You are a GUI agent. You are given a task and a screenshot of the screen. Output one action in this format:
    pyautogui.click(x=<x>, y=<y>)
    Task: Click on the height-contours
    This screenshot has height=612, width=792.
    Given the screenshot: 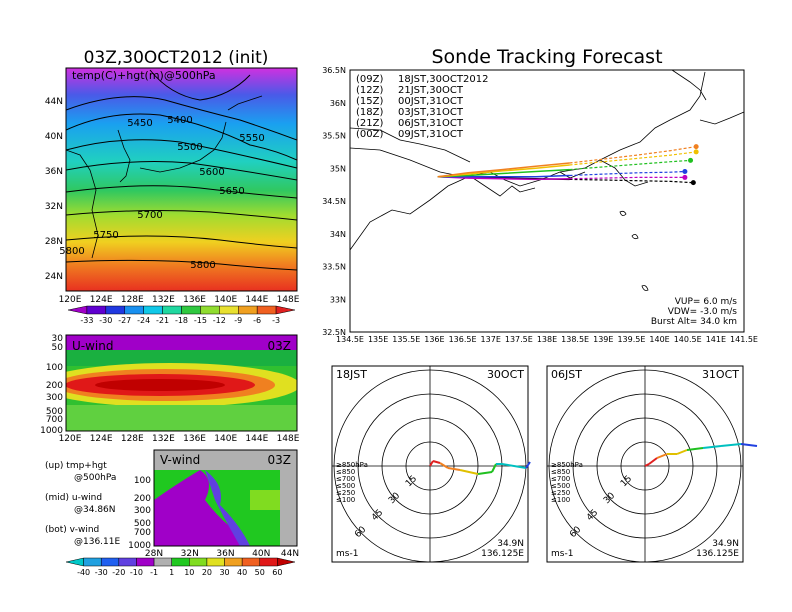 What is the action you would take?
    pyautogui.click(x=181, y=170)
    